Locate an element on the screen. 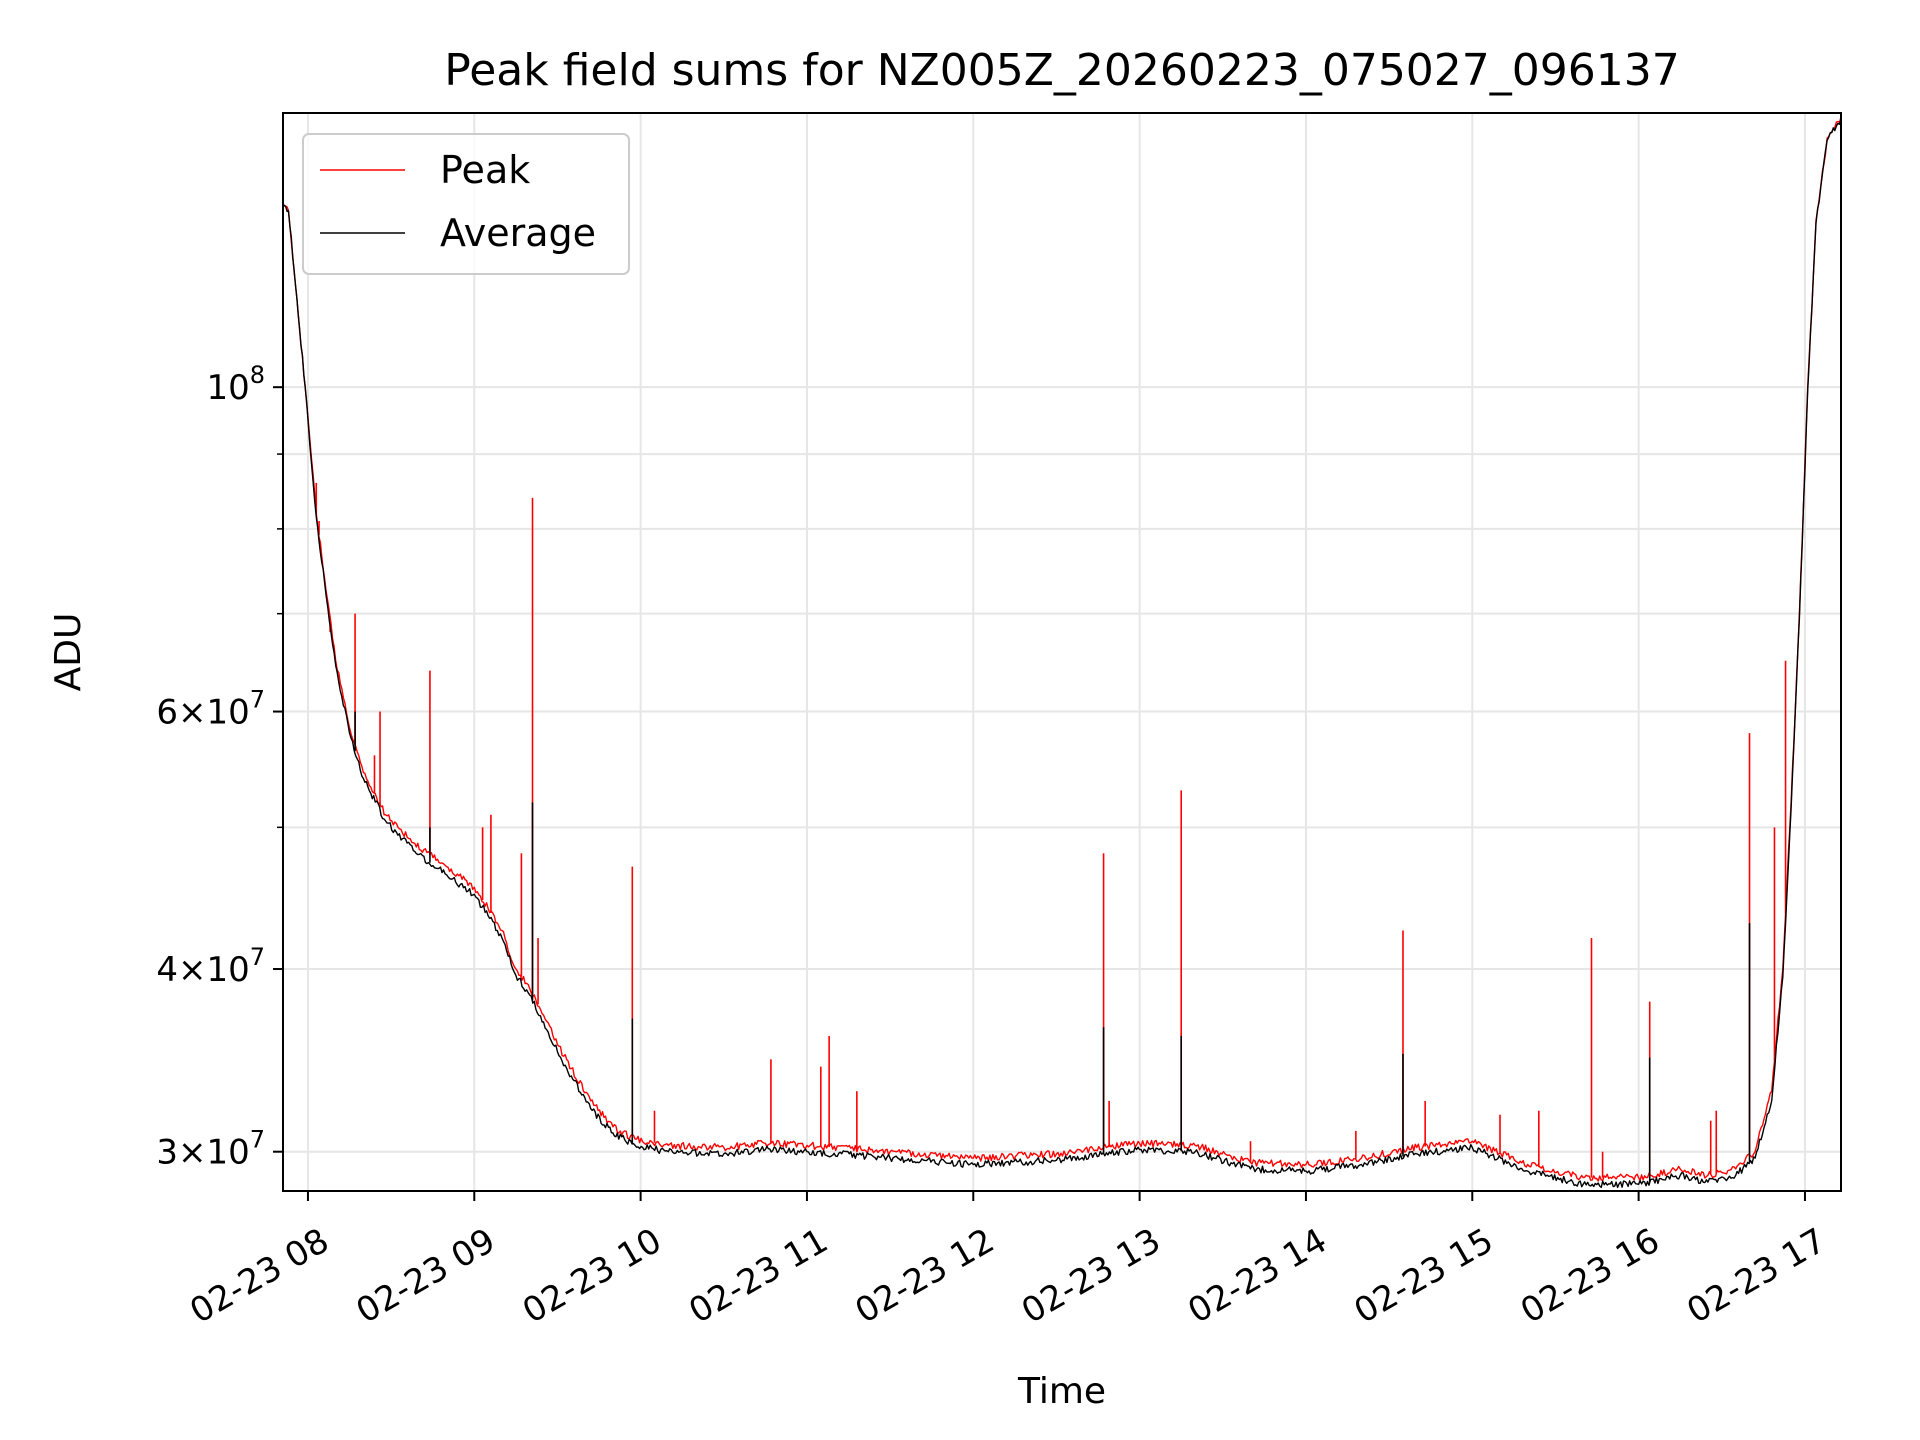 The image size is (1920, 1440). y-tick-label: 6×107 is located at coordinates (210, 709).